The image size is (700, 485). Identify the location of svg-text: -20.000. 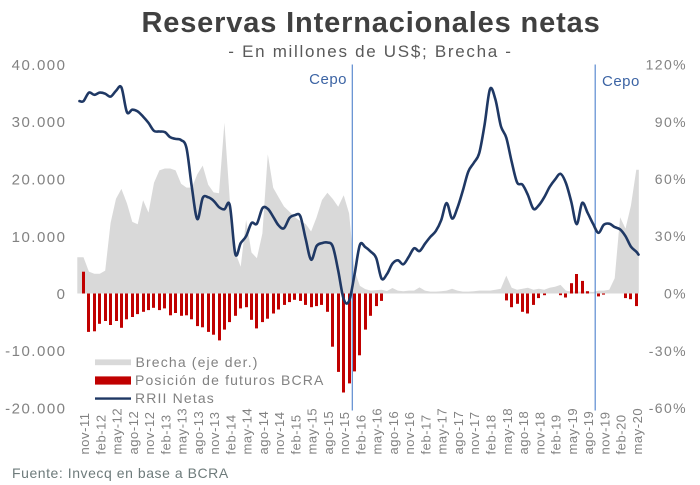
(35, 409).